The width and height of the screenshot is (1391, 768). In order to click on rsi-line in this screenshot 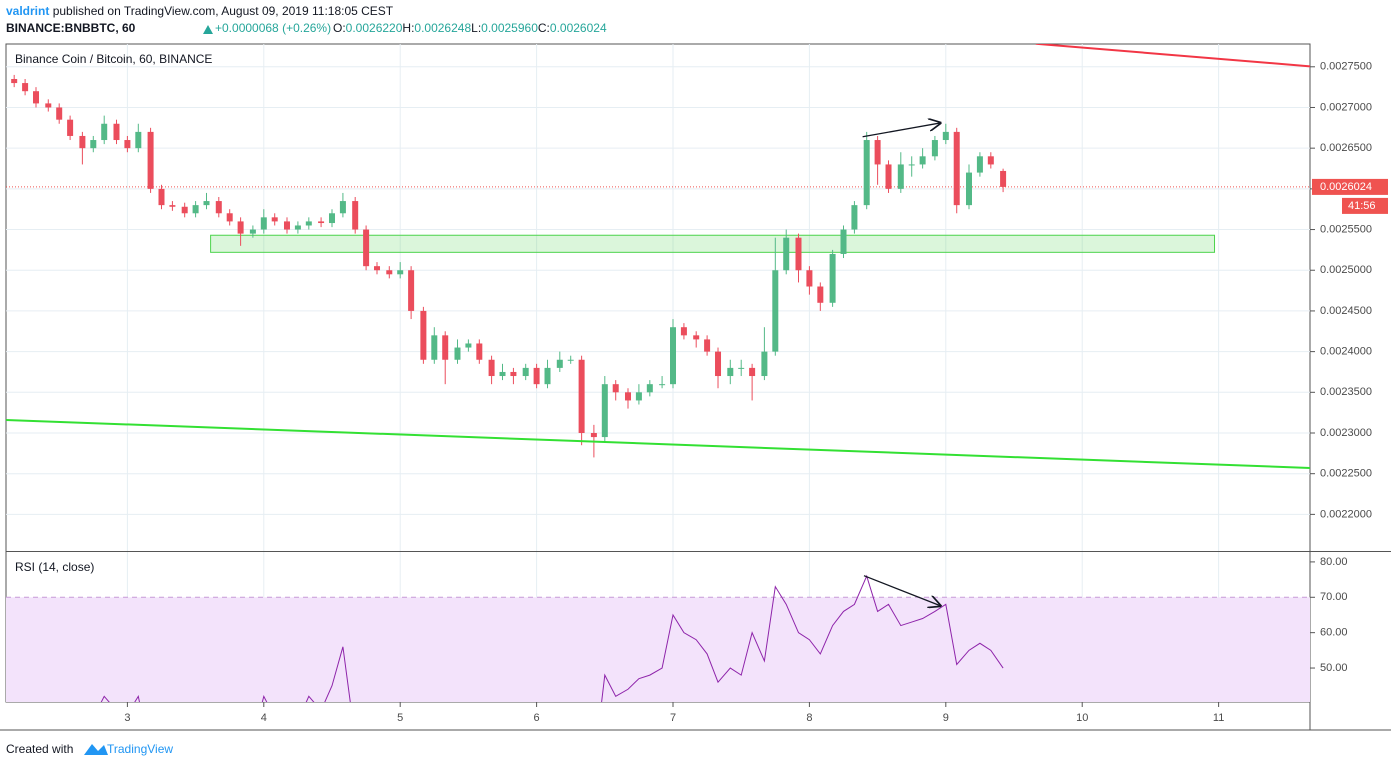, I will do `click(552, 638)`.